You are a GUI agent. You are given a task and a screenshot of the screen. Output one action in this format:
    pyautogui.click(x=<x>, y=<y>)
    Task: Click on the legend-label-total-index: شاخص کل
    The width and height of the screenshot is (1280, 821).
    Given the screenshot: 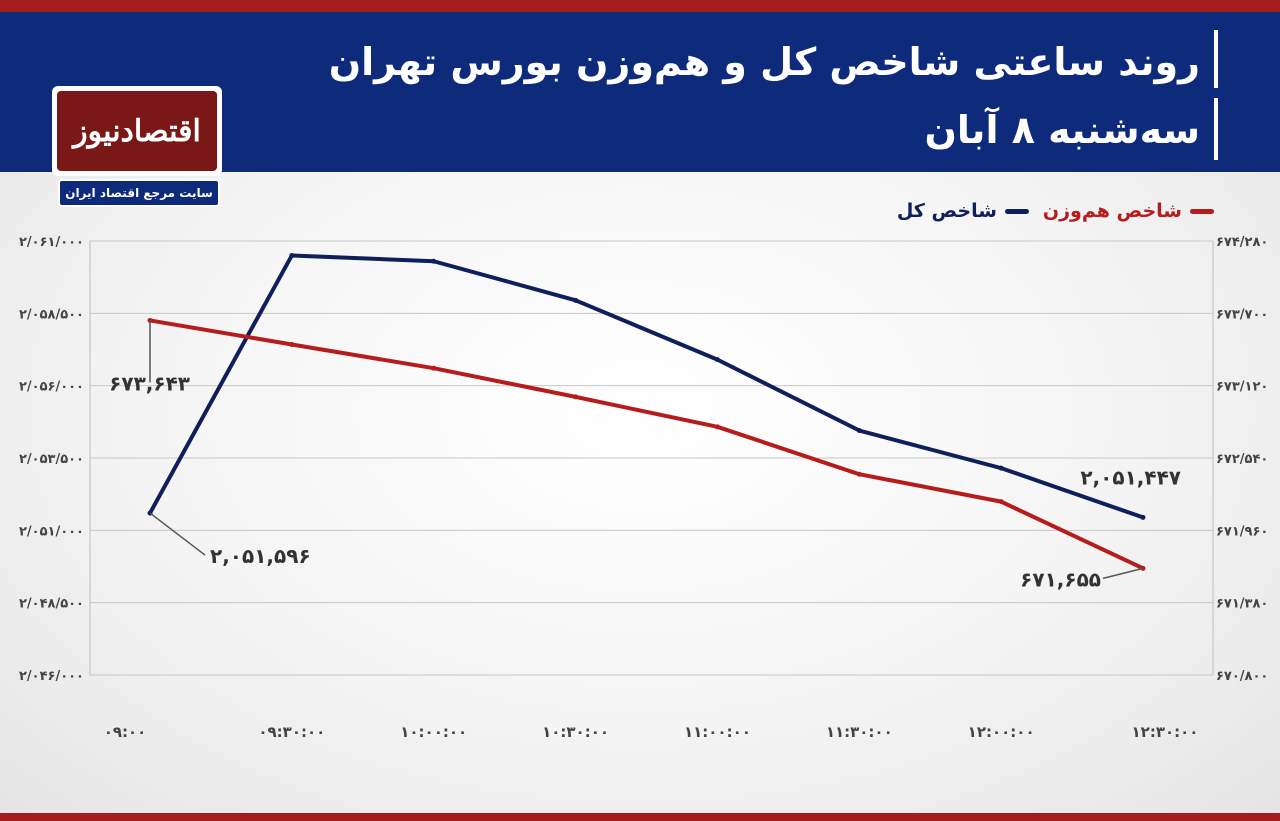 What is the action you would take?
    pyautogui.click(x=946, y=211)
    